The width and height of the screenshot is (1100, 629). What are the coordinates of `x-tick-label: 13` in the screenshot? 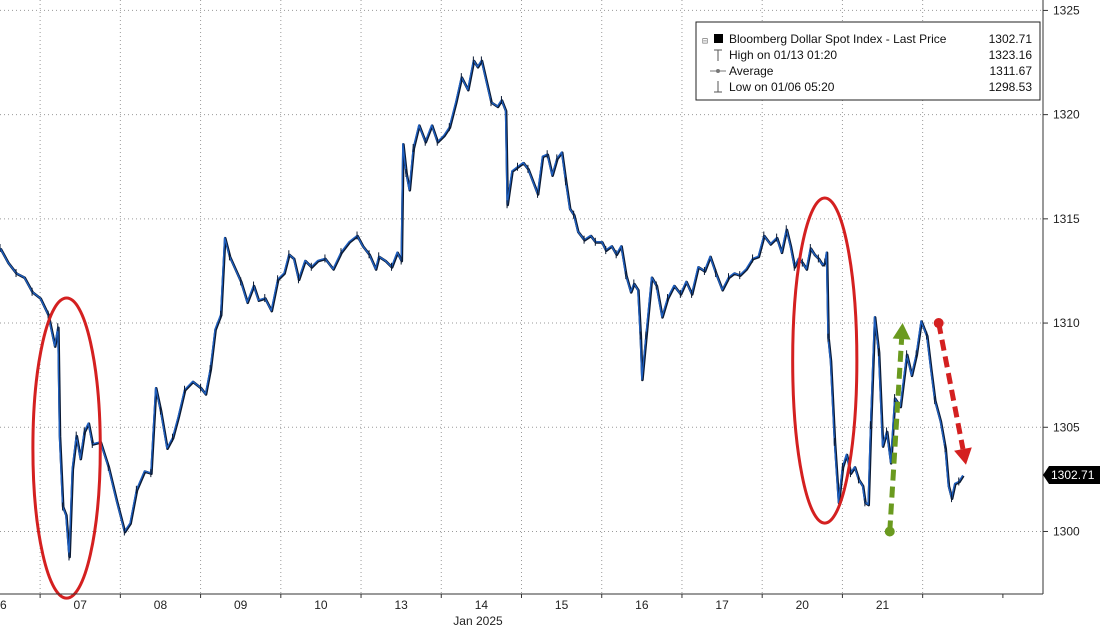 It's located at (401, 605).